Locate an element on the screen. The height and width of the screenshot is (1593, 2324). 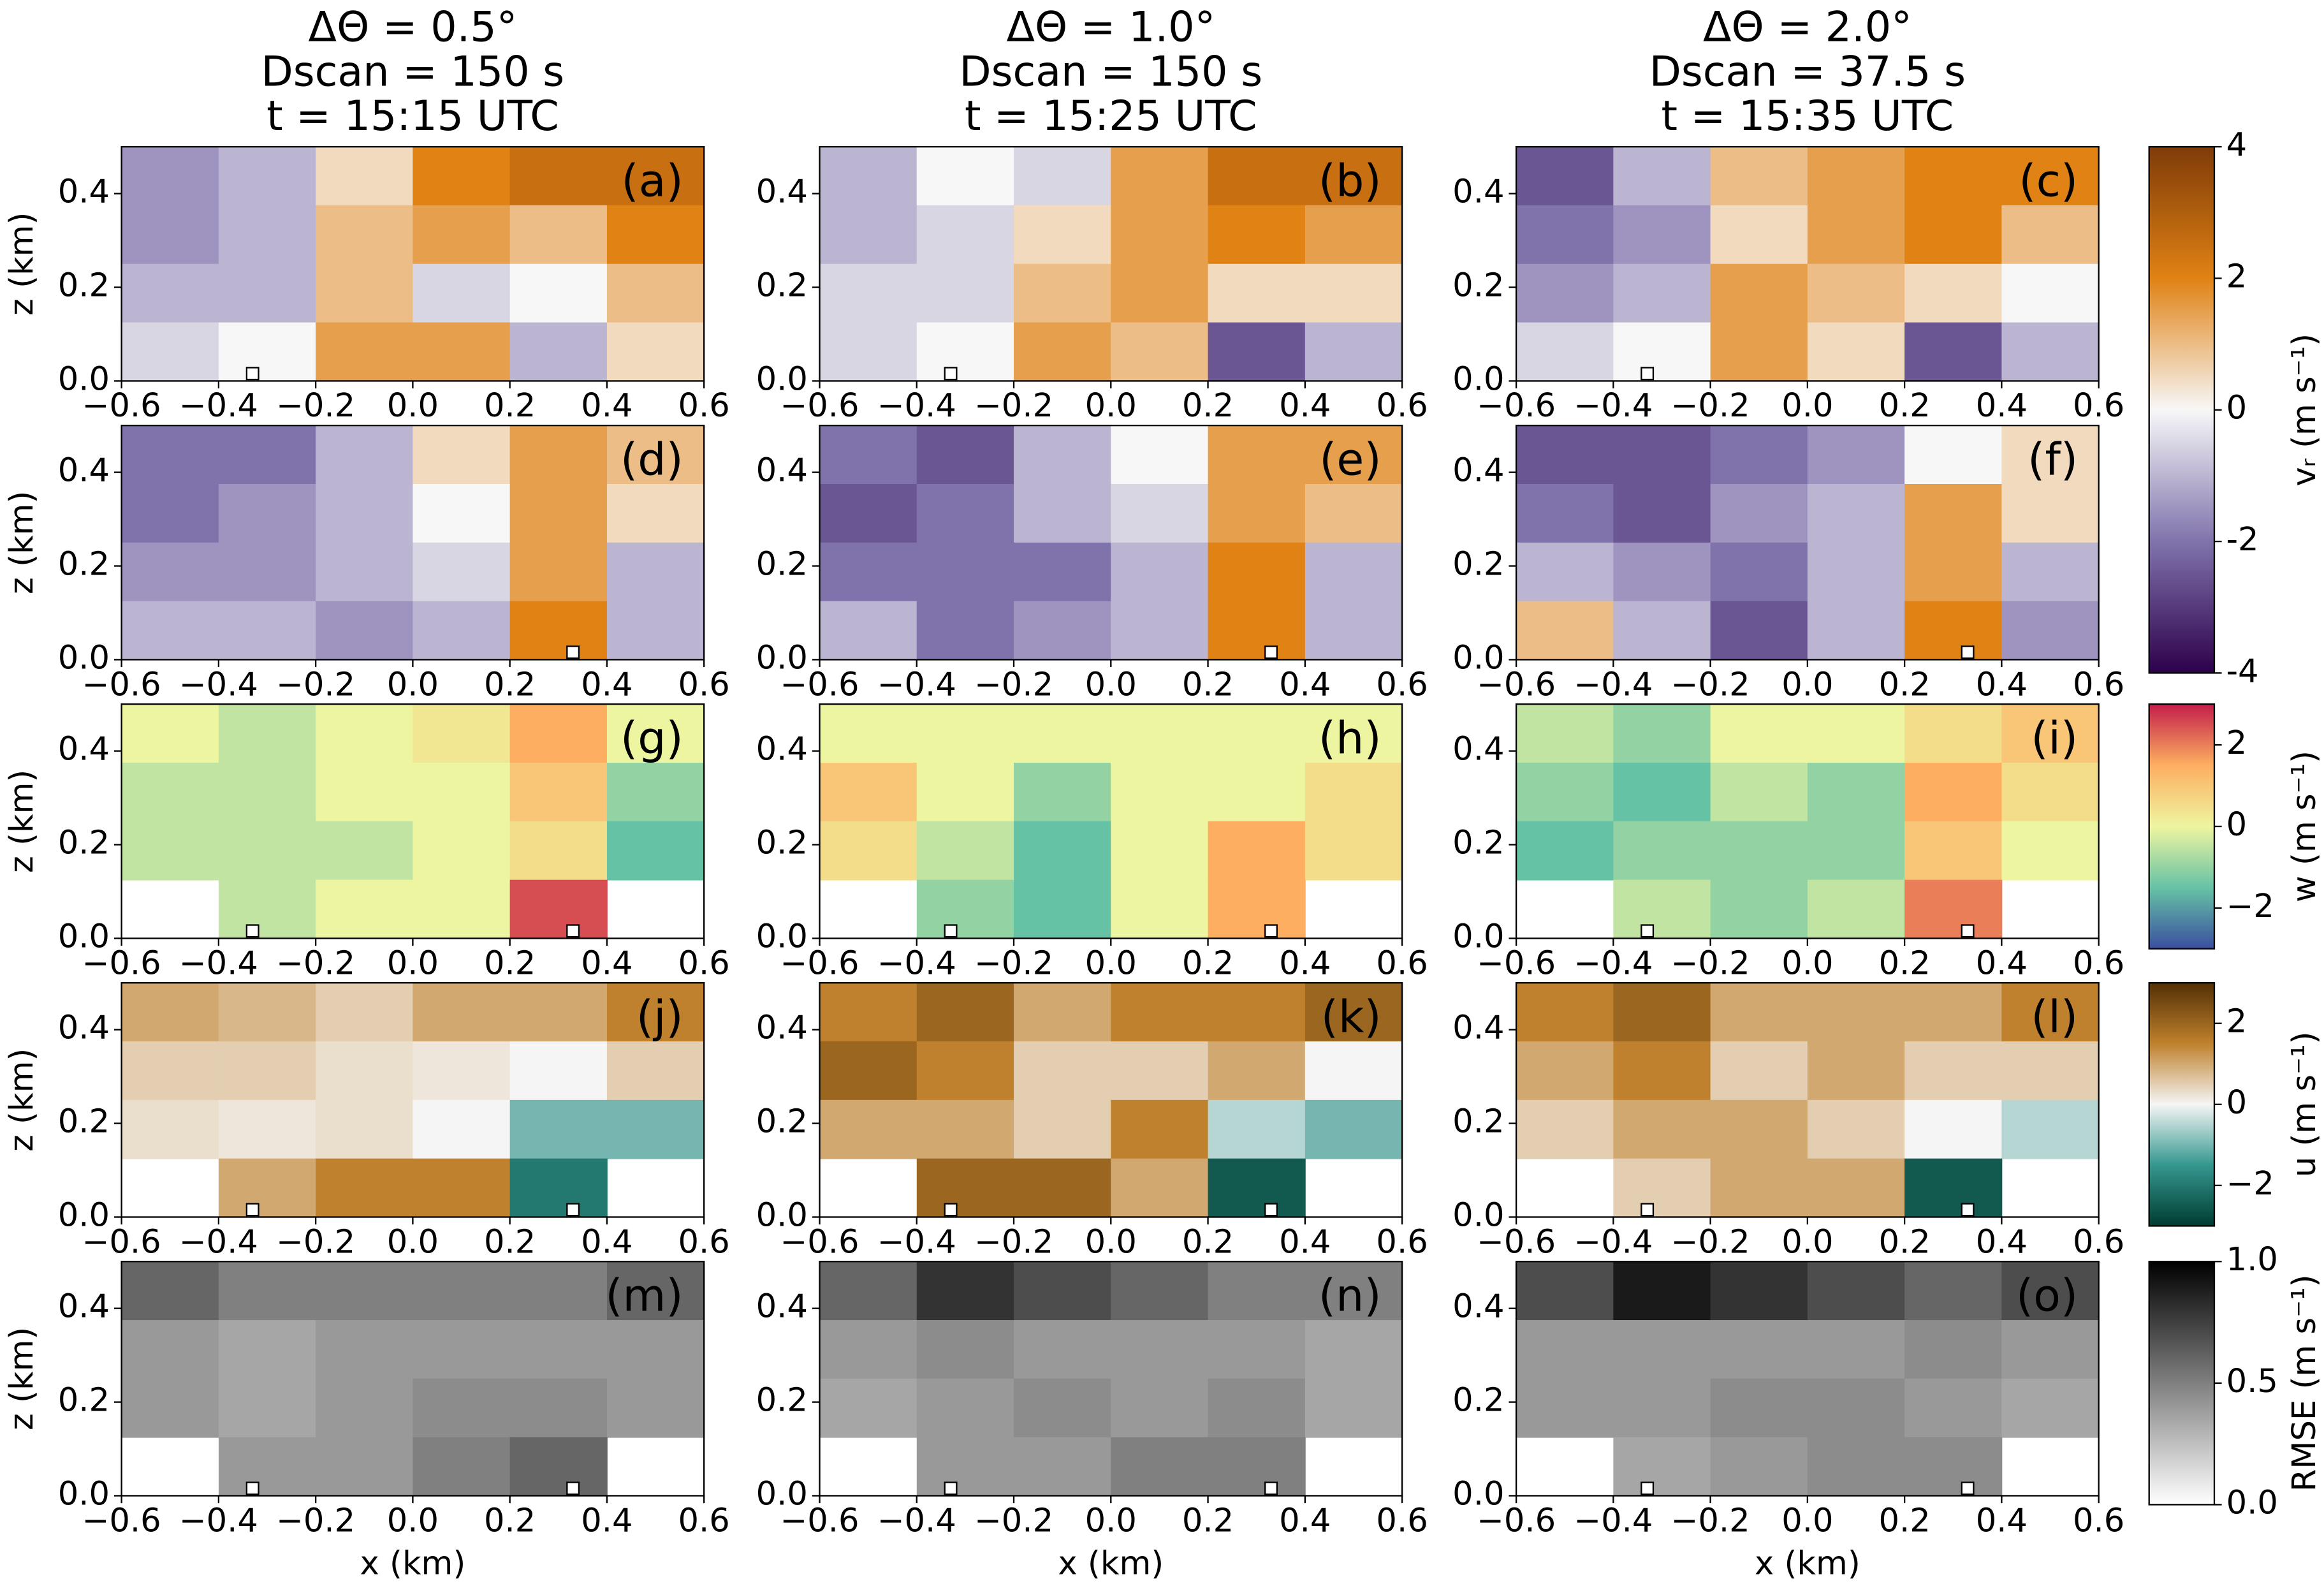
panel-label: (f) is located at coordinates (2053, 459).